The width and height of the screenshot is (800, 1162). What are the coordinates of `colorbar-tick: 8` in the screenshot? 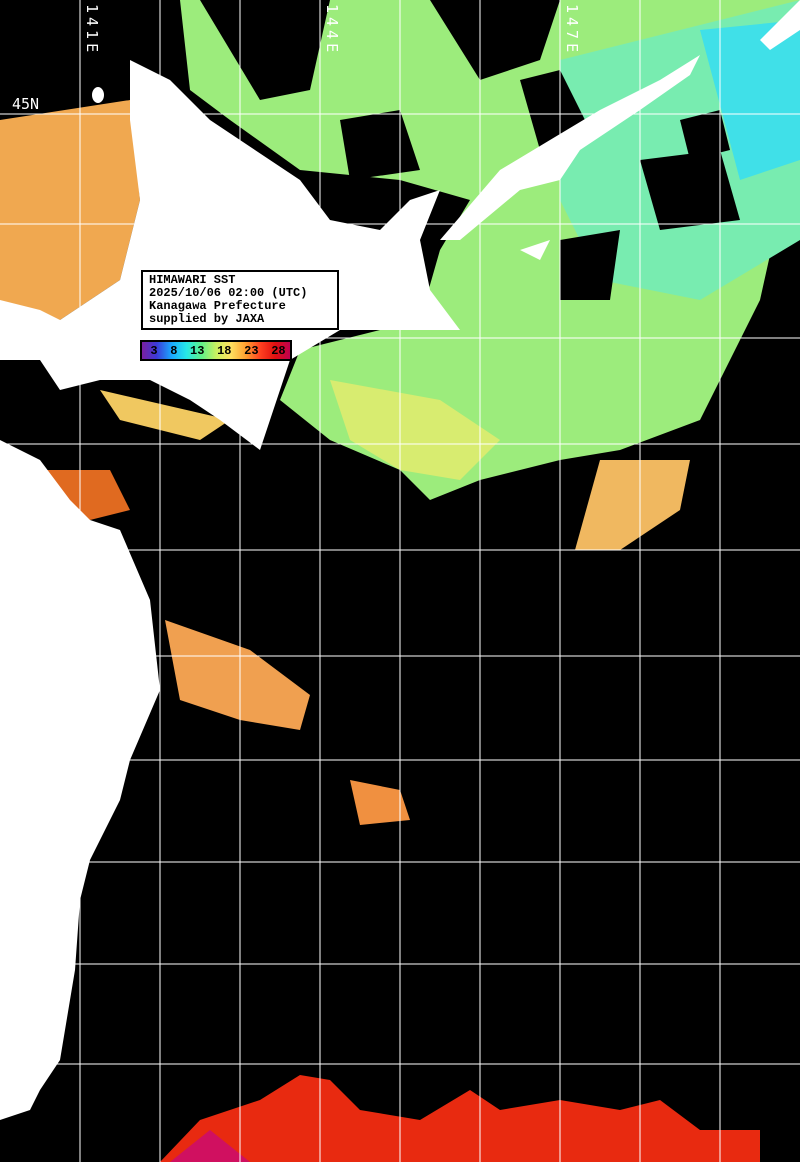 It's located at (174, 350).